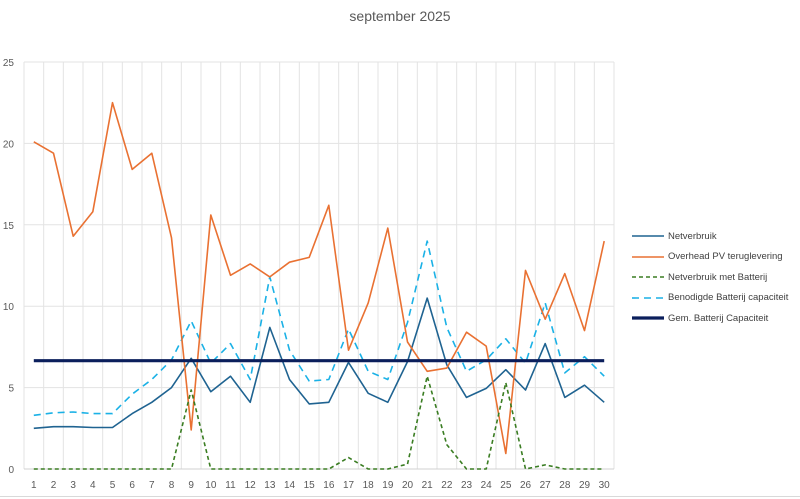  I want to click on x-tick-label: 3, so click(73, 485).